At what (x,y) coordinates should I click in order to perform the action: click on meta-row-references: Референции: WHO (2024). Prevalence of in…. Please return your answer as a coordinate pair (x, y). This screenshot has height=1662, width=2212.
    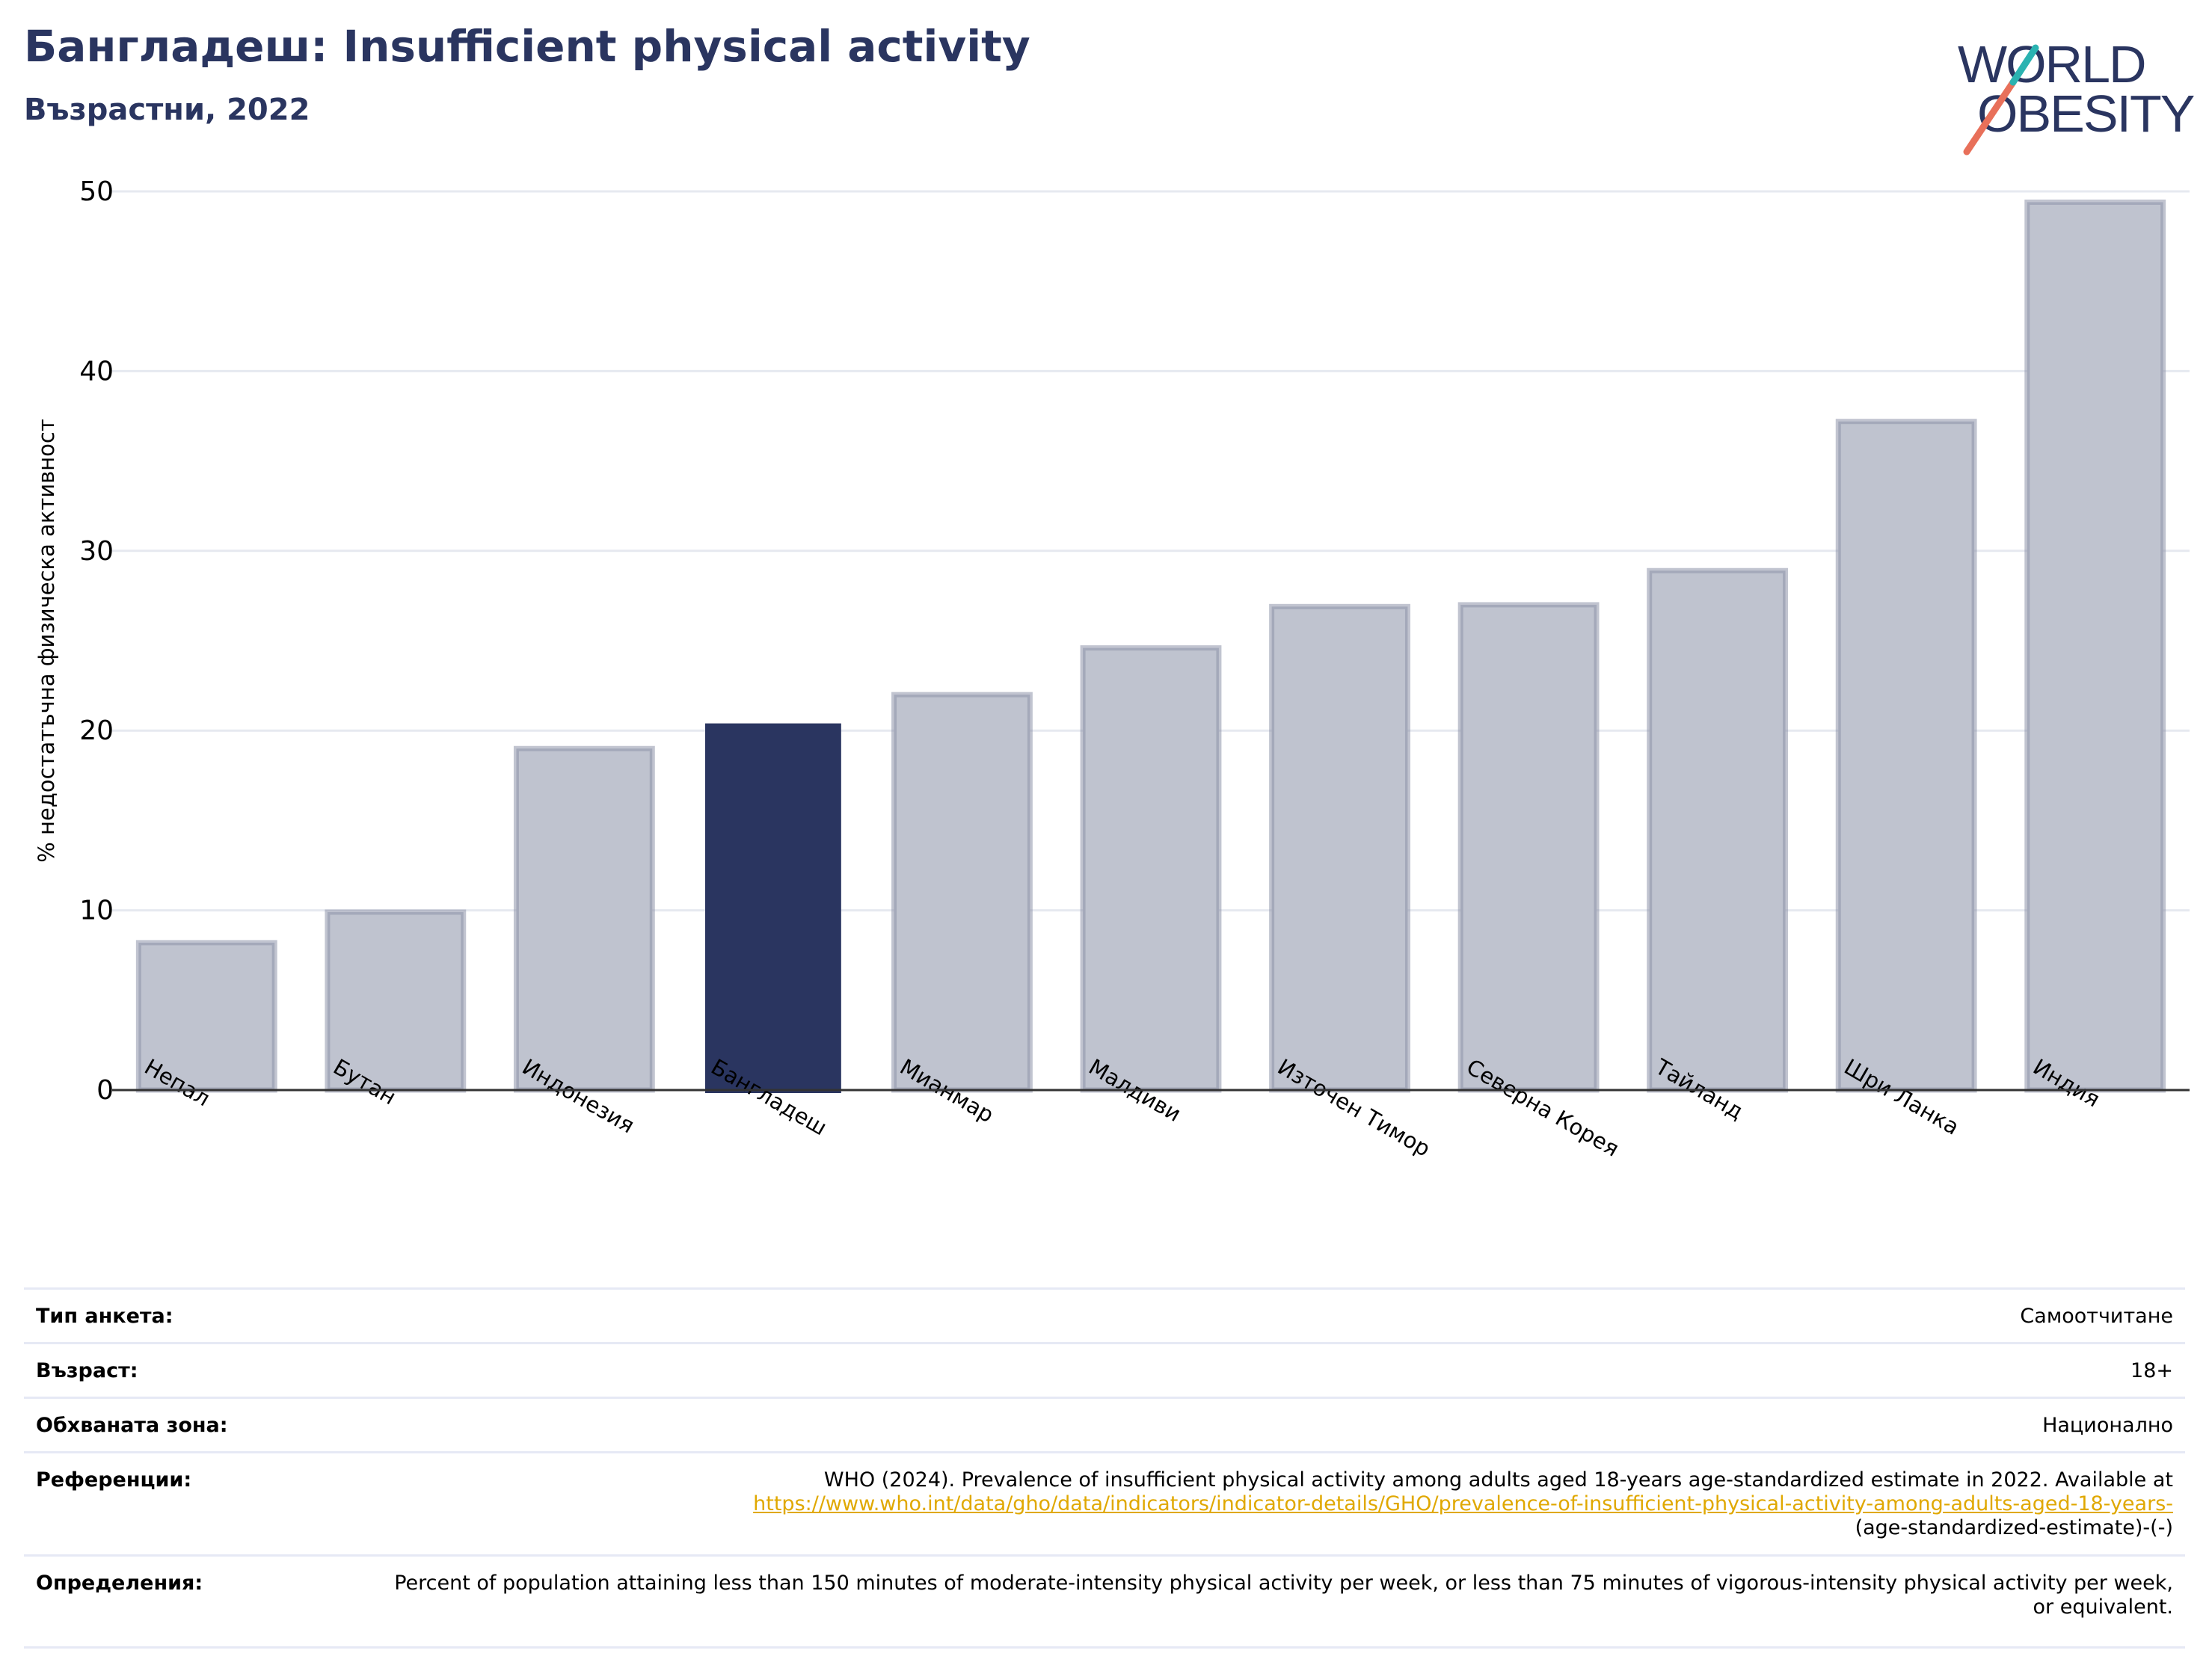
    Looking at the image, I should click on (1104, 1504).